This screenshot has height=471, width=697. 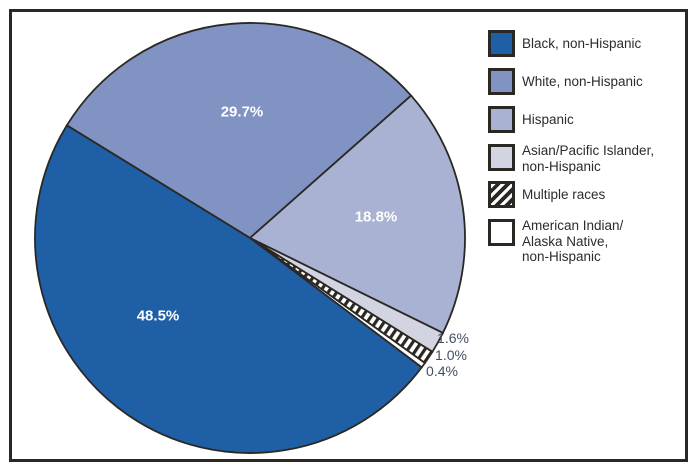 I want to click on legend-item-asian-pacific-islander: Asian/Pacific Islander, non-Hispanic, so click(x=571, y=158).